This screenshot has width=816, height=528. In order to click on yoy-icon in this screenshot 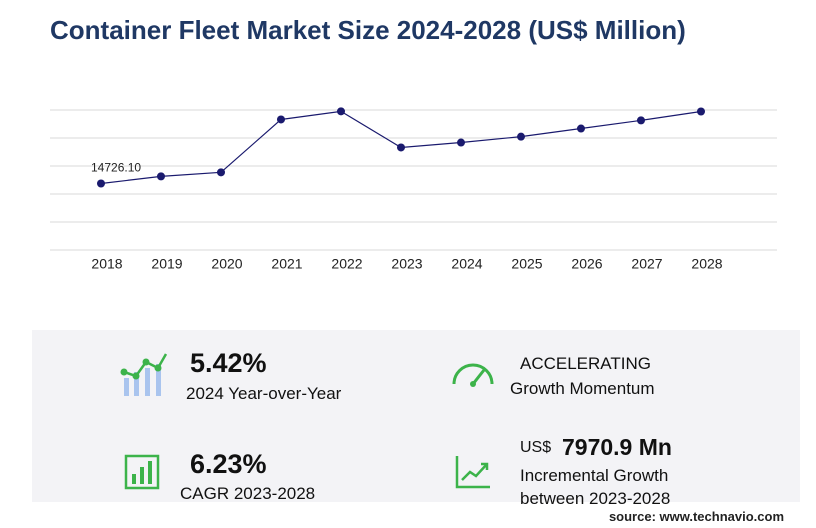, I will do `click(144, 374)`.